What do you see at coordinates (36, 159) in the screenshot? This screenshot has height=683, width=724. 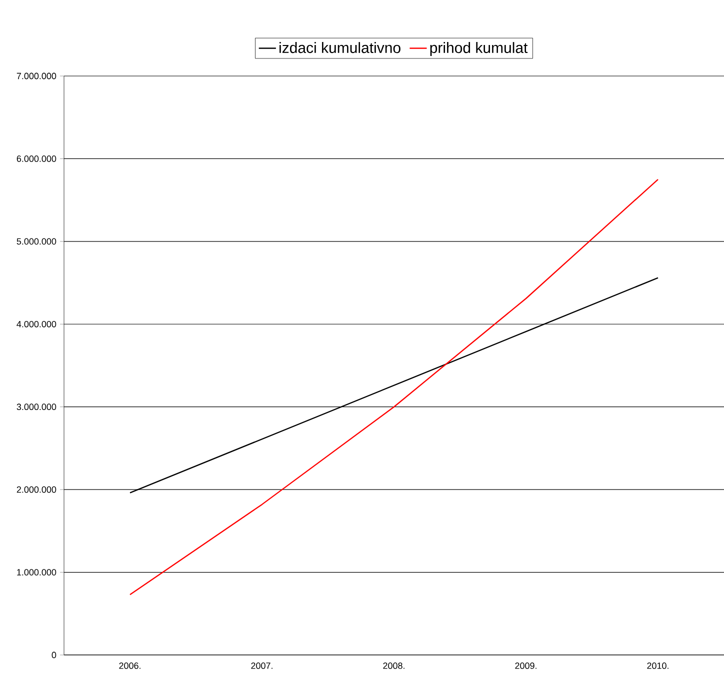 I see `y-tick-label: 6.000.000` at bounding box center [36, 159].